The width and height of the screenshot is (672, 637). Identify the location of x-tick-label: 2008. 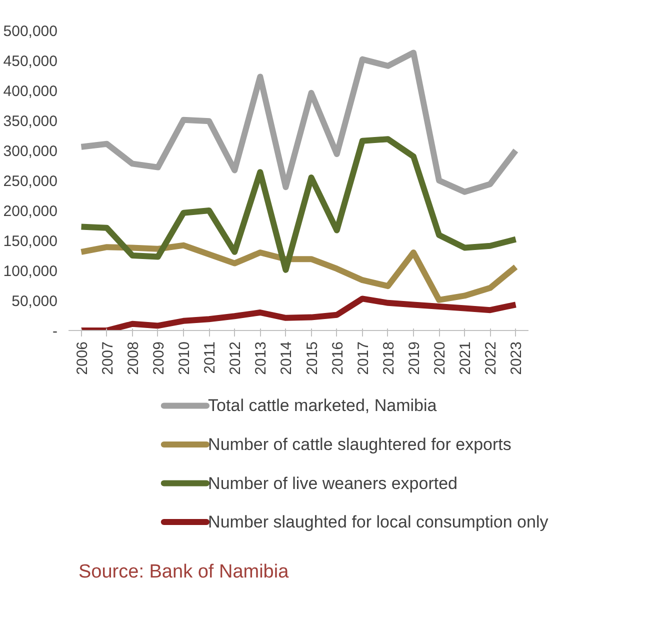
(133, 358).